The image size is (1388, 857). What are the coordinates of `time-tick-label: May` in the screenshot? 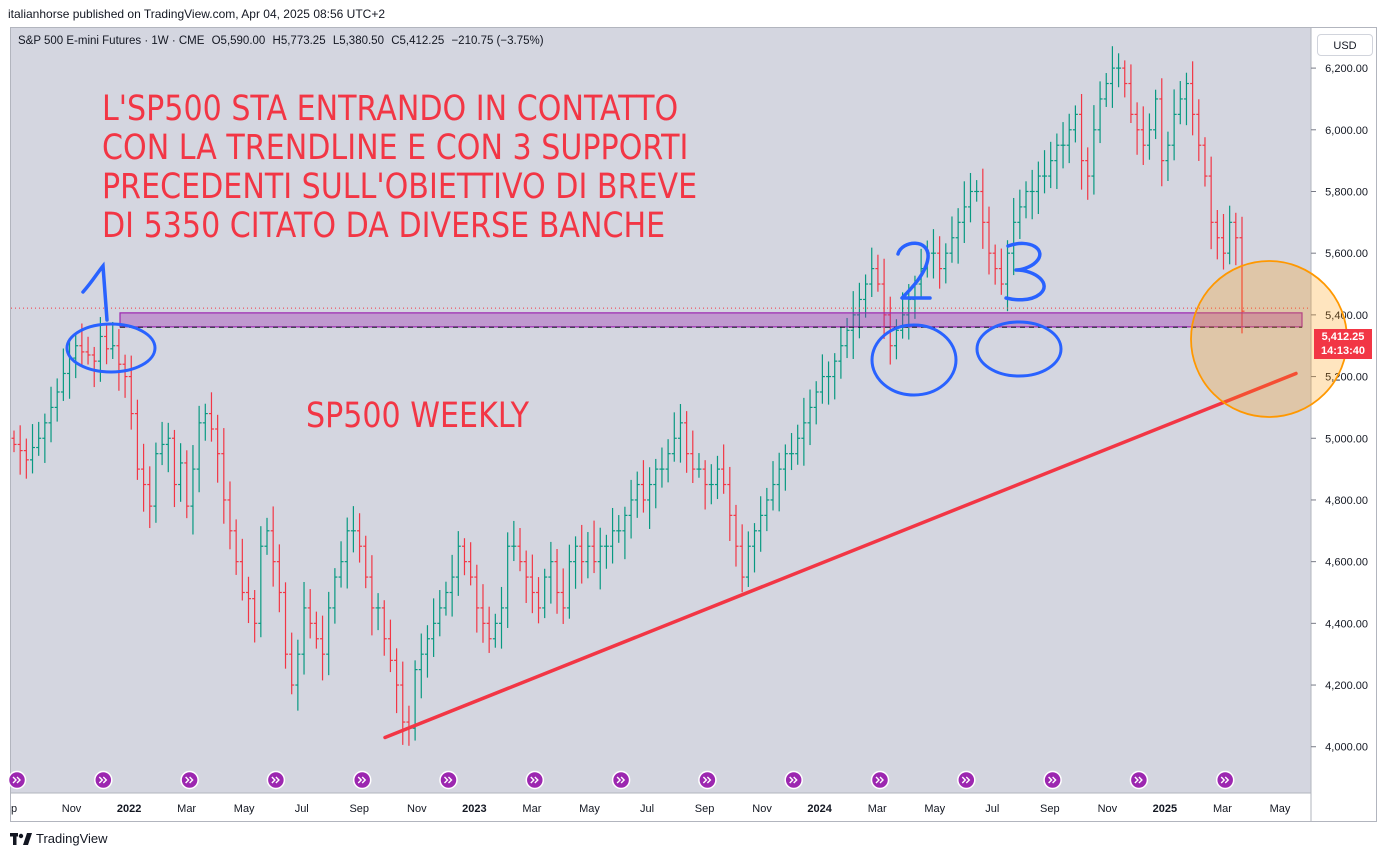 It's located at (1280, 809).